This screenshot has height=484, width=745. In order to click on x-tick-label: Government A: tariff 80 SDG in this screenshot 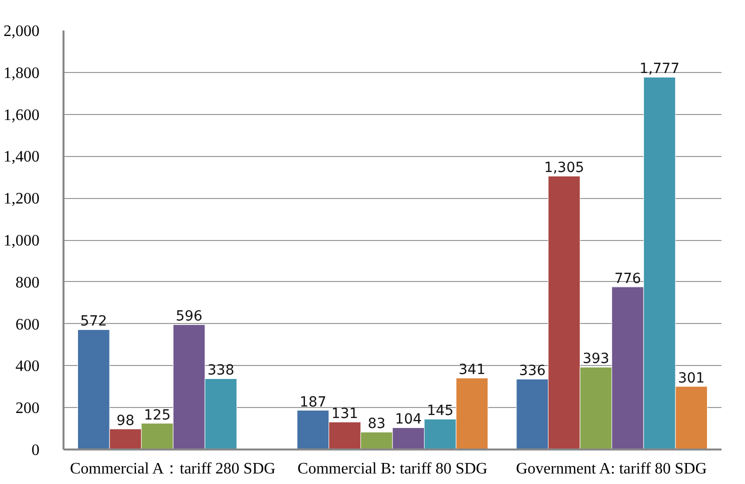, I will do `click(612, 469)`.